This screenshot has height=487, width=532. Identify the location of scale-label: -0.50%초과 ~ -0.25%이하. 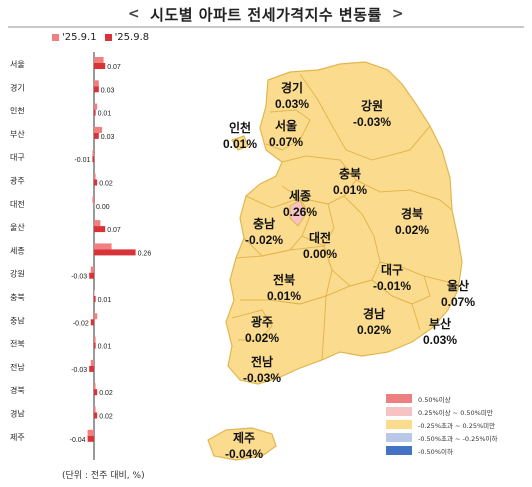
(458, 438).